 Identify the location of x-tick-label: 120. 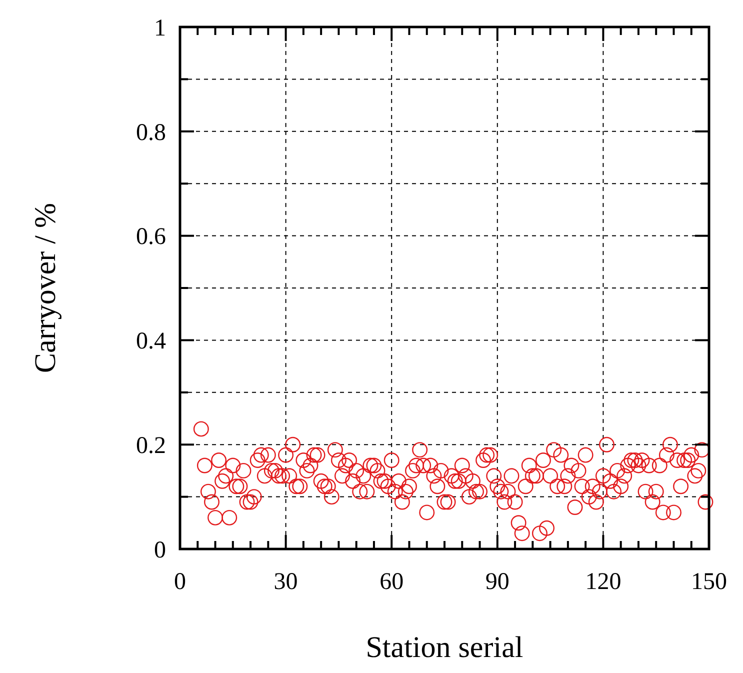
(603, 582).